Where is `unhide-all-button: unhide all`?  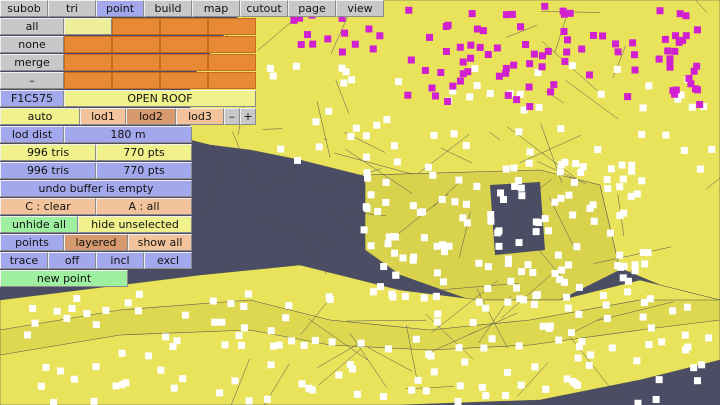 unhide-all-button: unhide all is located at coordinates (39, 224).